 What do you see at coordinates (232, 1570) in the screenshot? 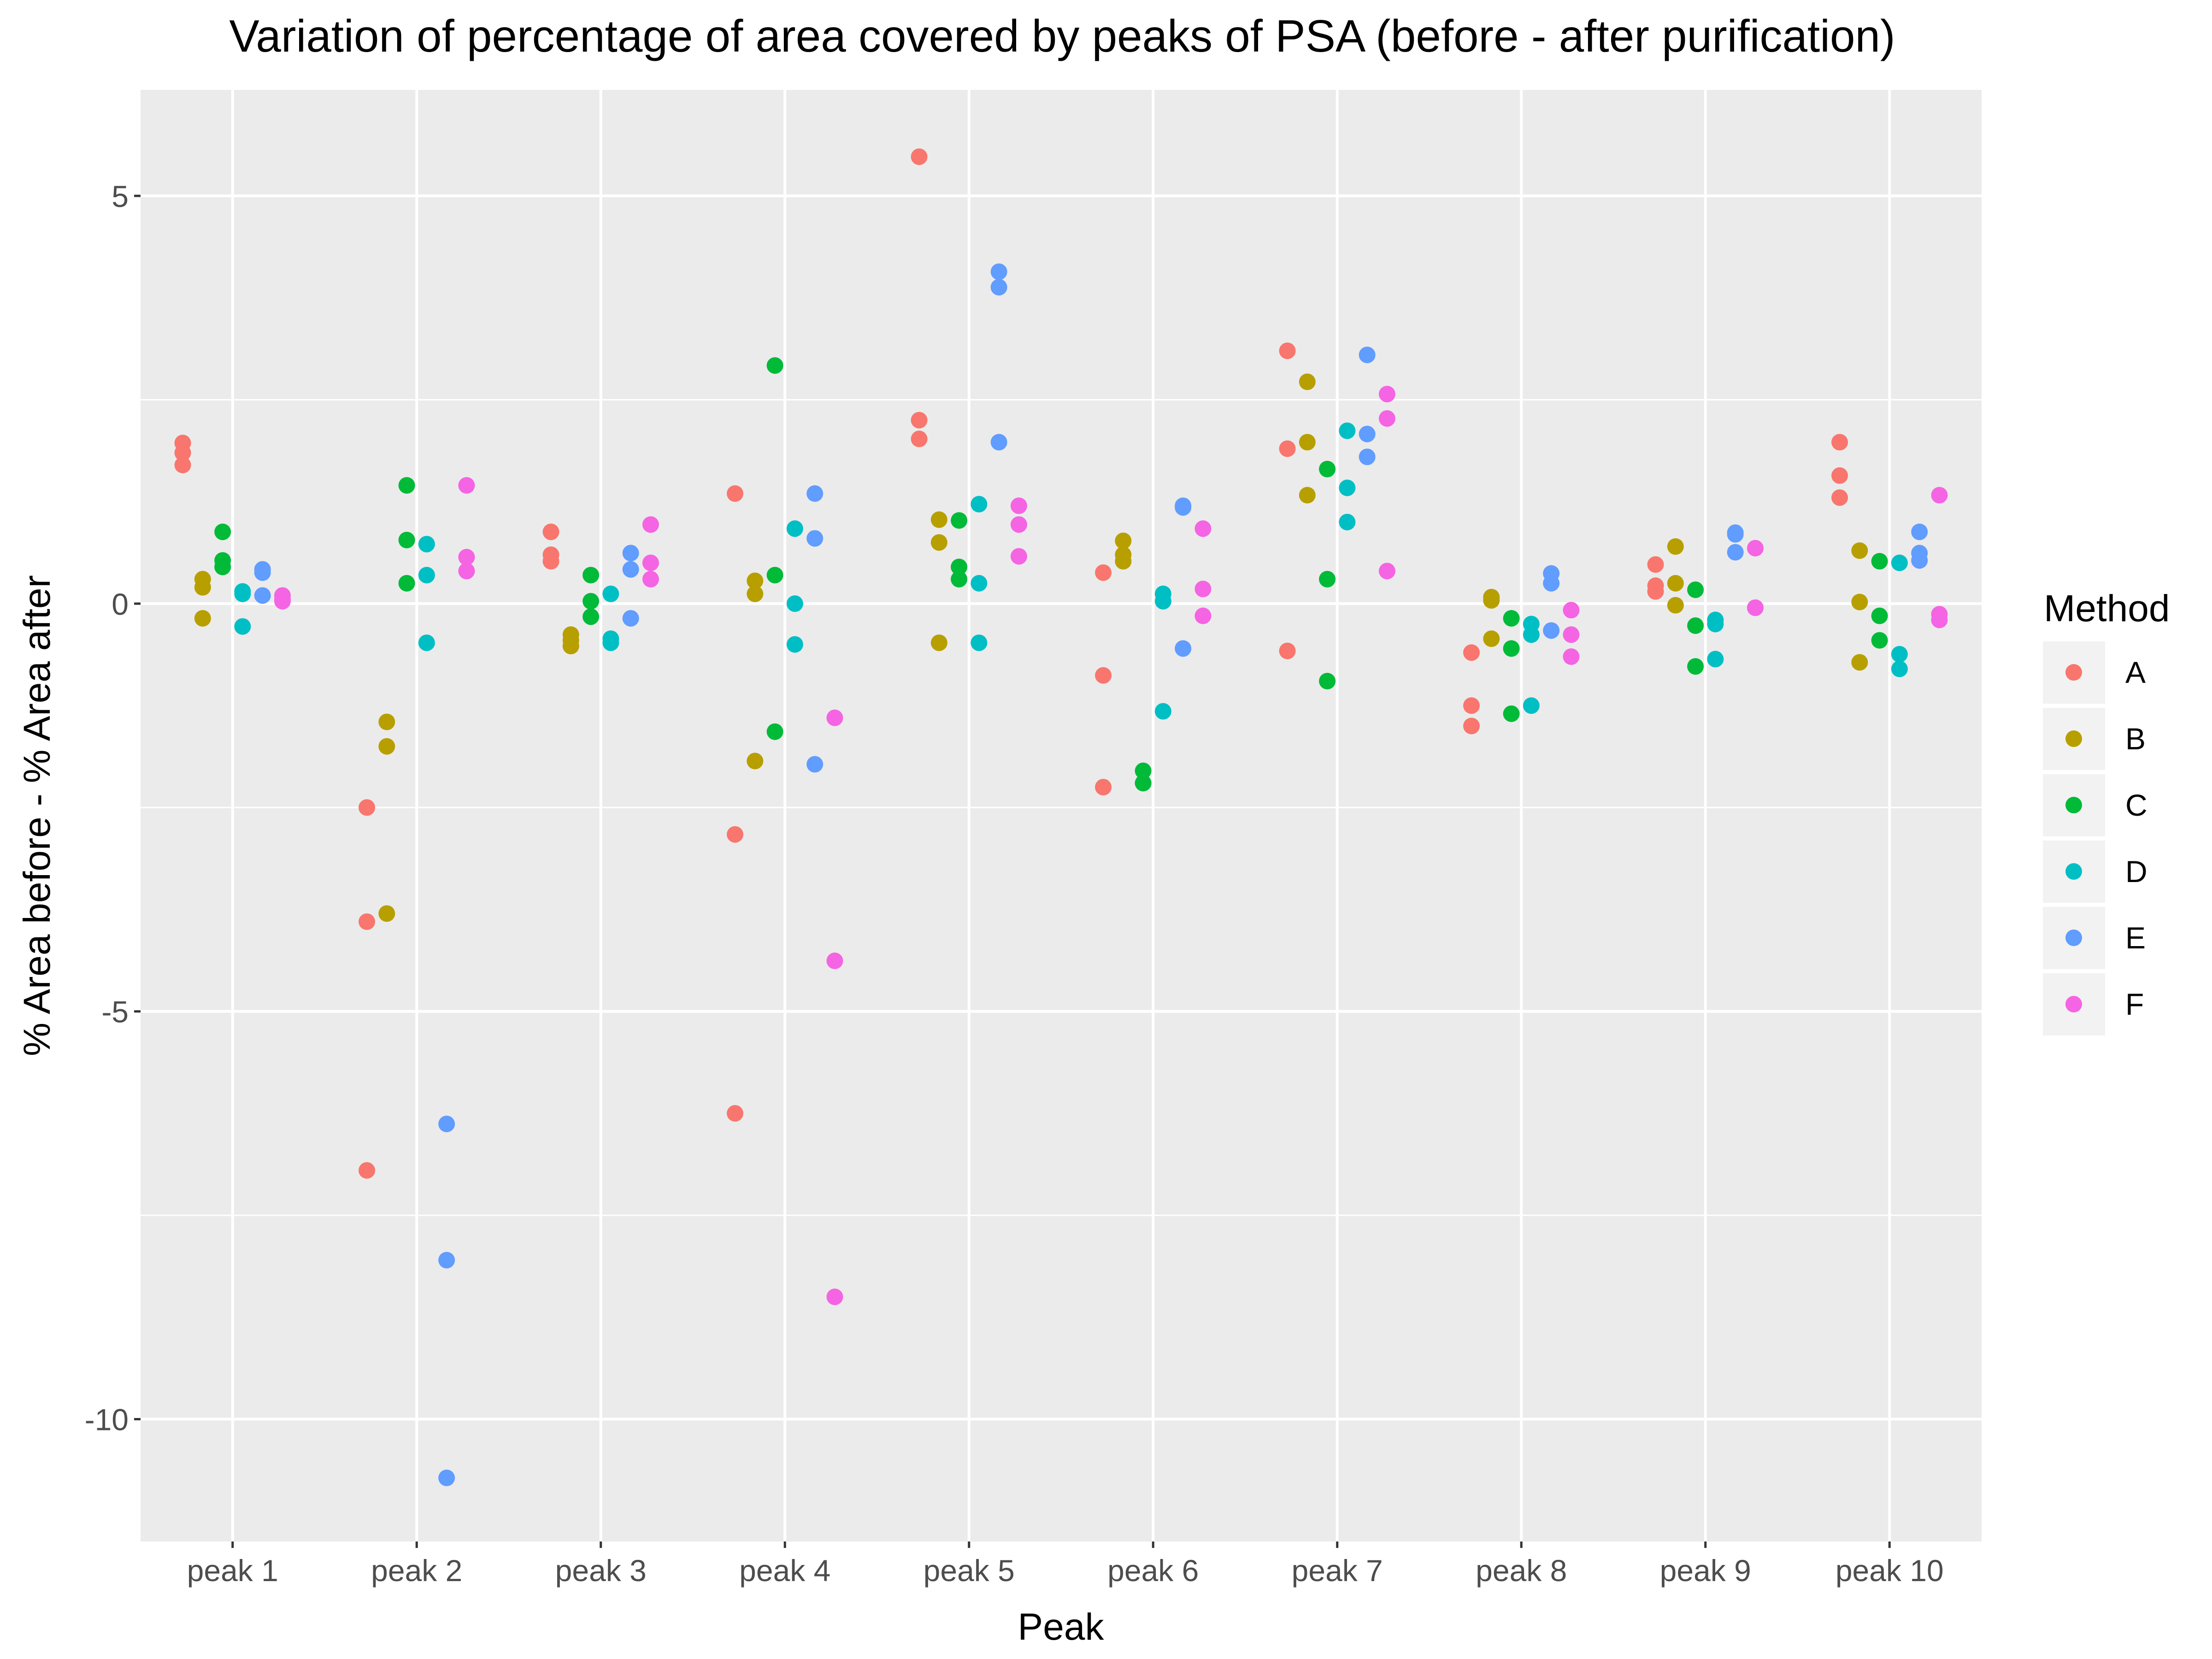
I see `x-tick-label: peak 1` at bounding box center [232, 1570].